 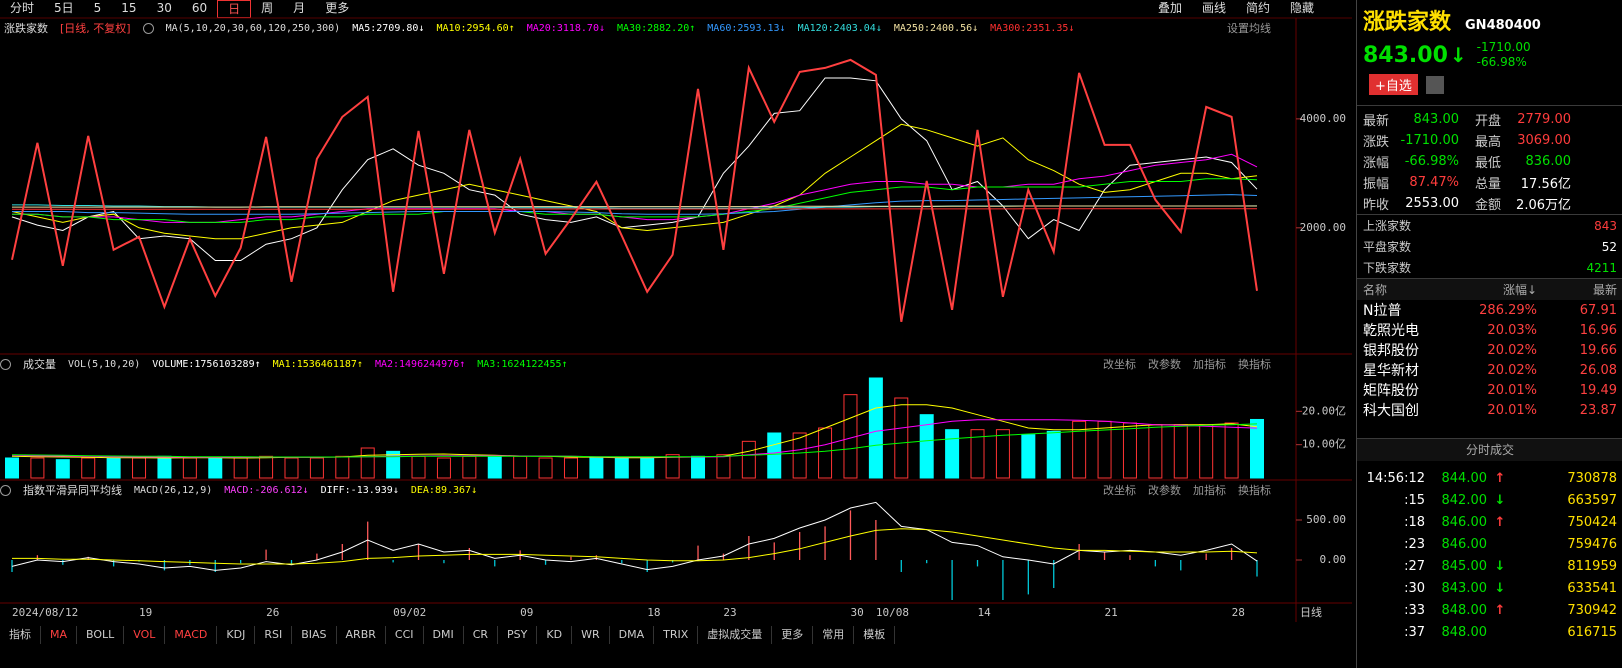 I want to click on tool-button: 画线, so click(x=1213, y=8).